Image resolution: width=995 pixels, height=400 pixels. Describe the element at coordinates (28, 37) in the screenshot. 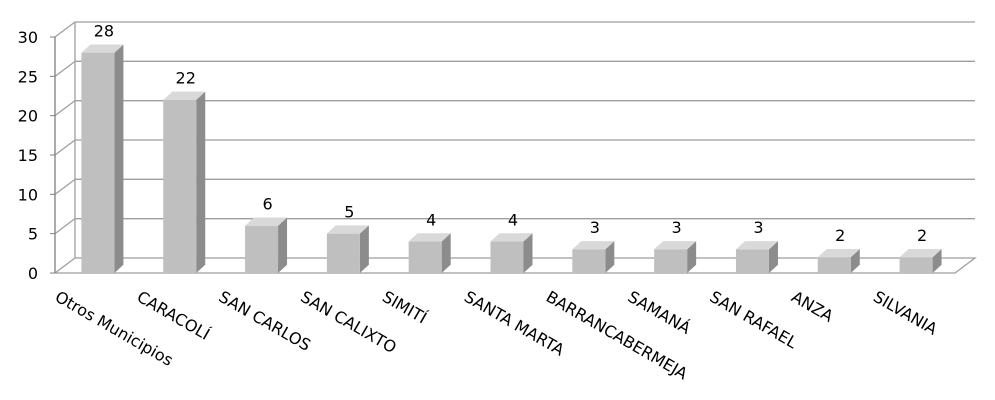

I see `y-tick-label: 30` at that location.